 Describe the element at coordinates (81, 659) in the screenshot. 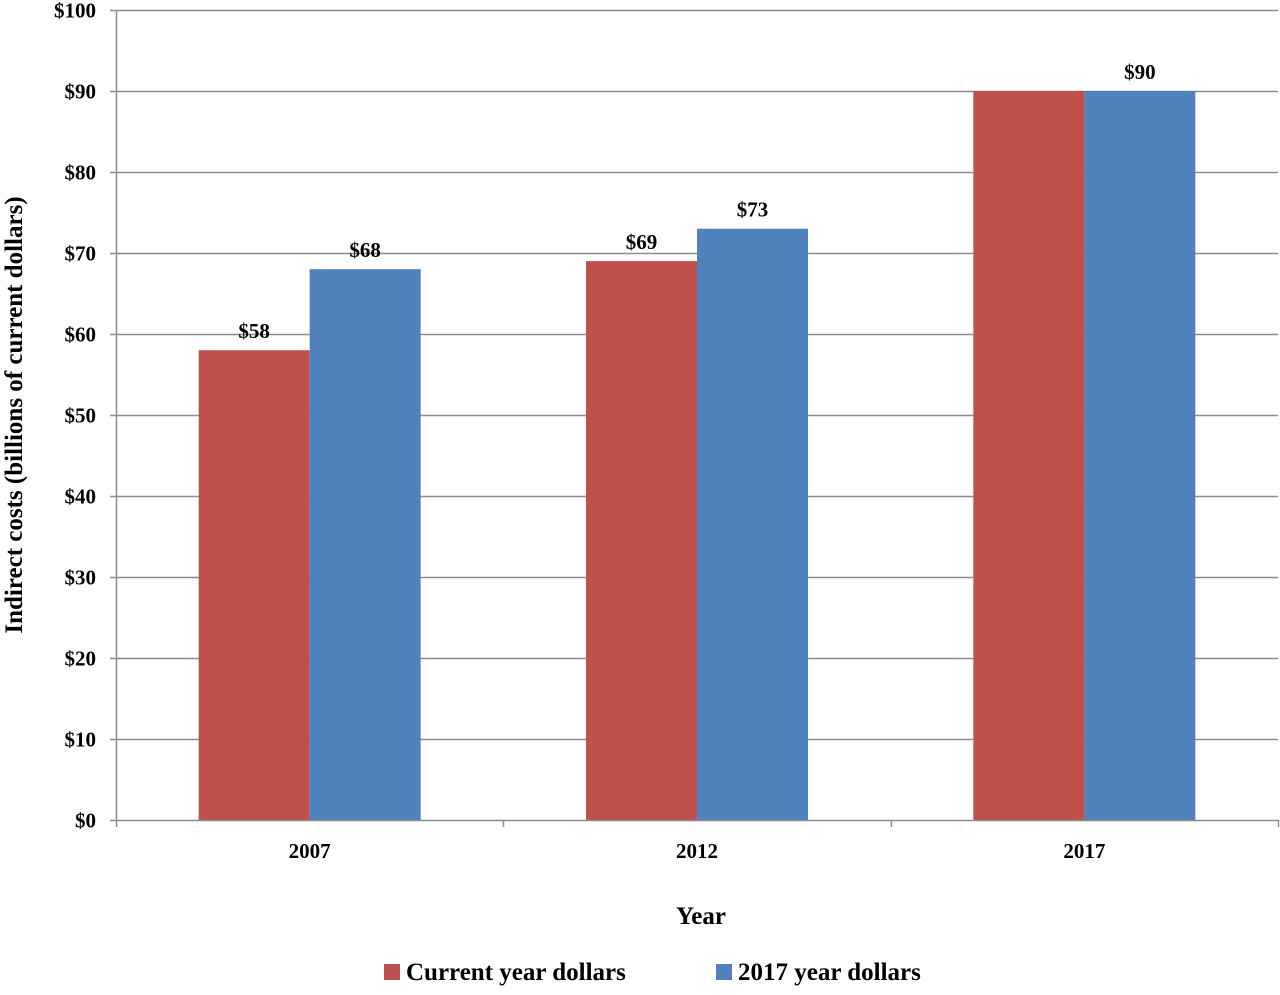

I see `y-tick-label: $20` at that location.